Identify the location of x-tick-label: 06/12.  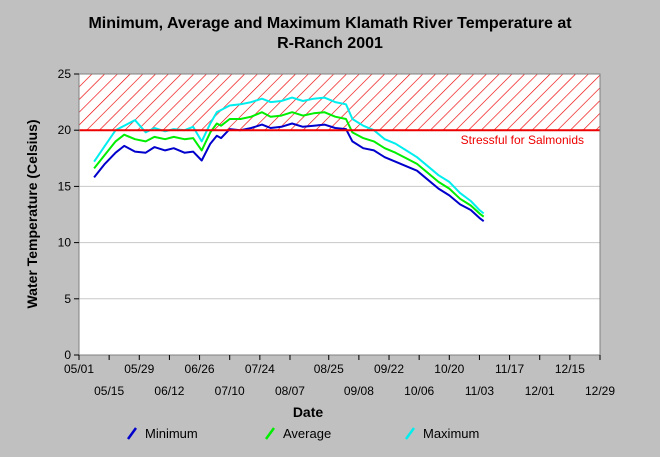
(169, 391).